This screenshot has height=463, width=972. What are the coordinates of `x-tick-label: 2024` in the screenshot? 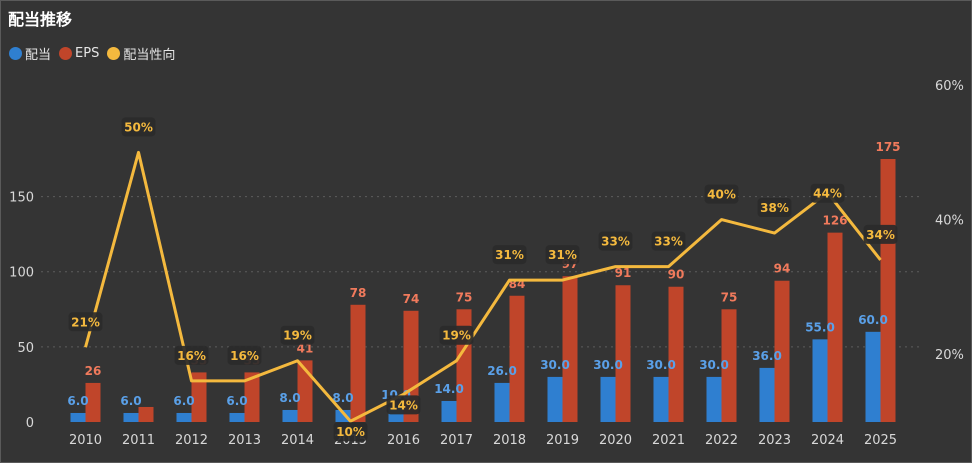 It's located at (827, 440).